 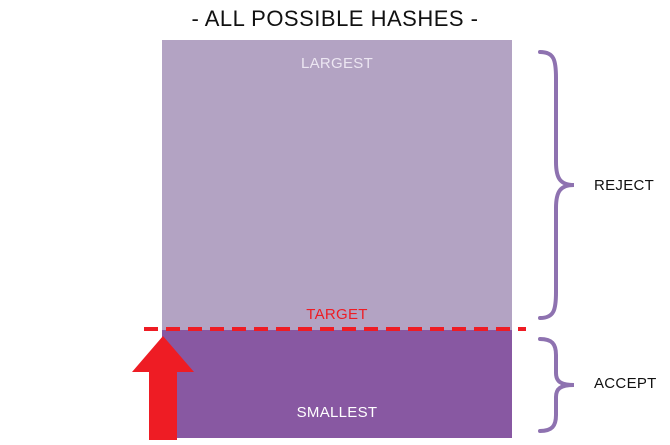 What do you see at coordinates (337, 63) in the screenshot?
I see `largest-label: LARGEST` at bounding box center [337, 63].